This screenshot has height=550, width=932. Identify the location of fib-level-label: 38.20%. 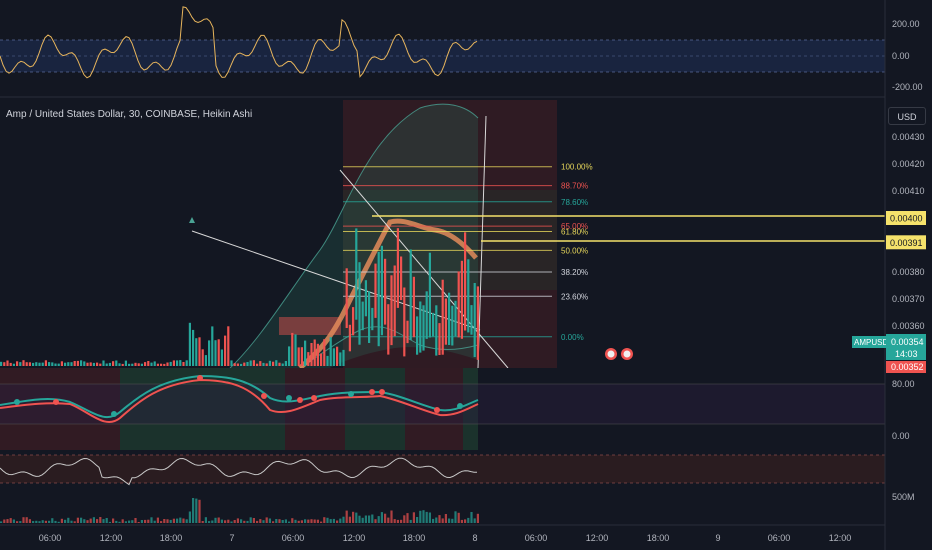
(574, 272).